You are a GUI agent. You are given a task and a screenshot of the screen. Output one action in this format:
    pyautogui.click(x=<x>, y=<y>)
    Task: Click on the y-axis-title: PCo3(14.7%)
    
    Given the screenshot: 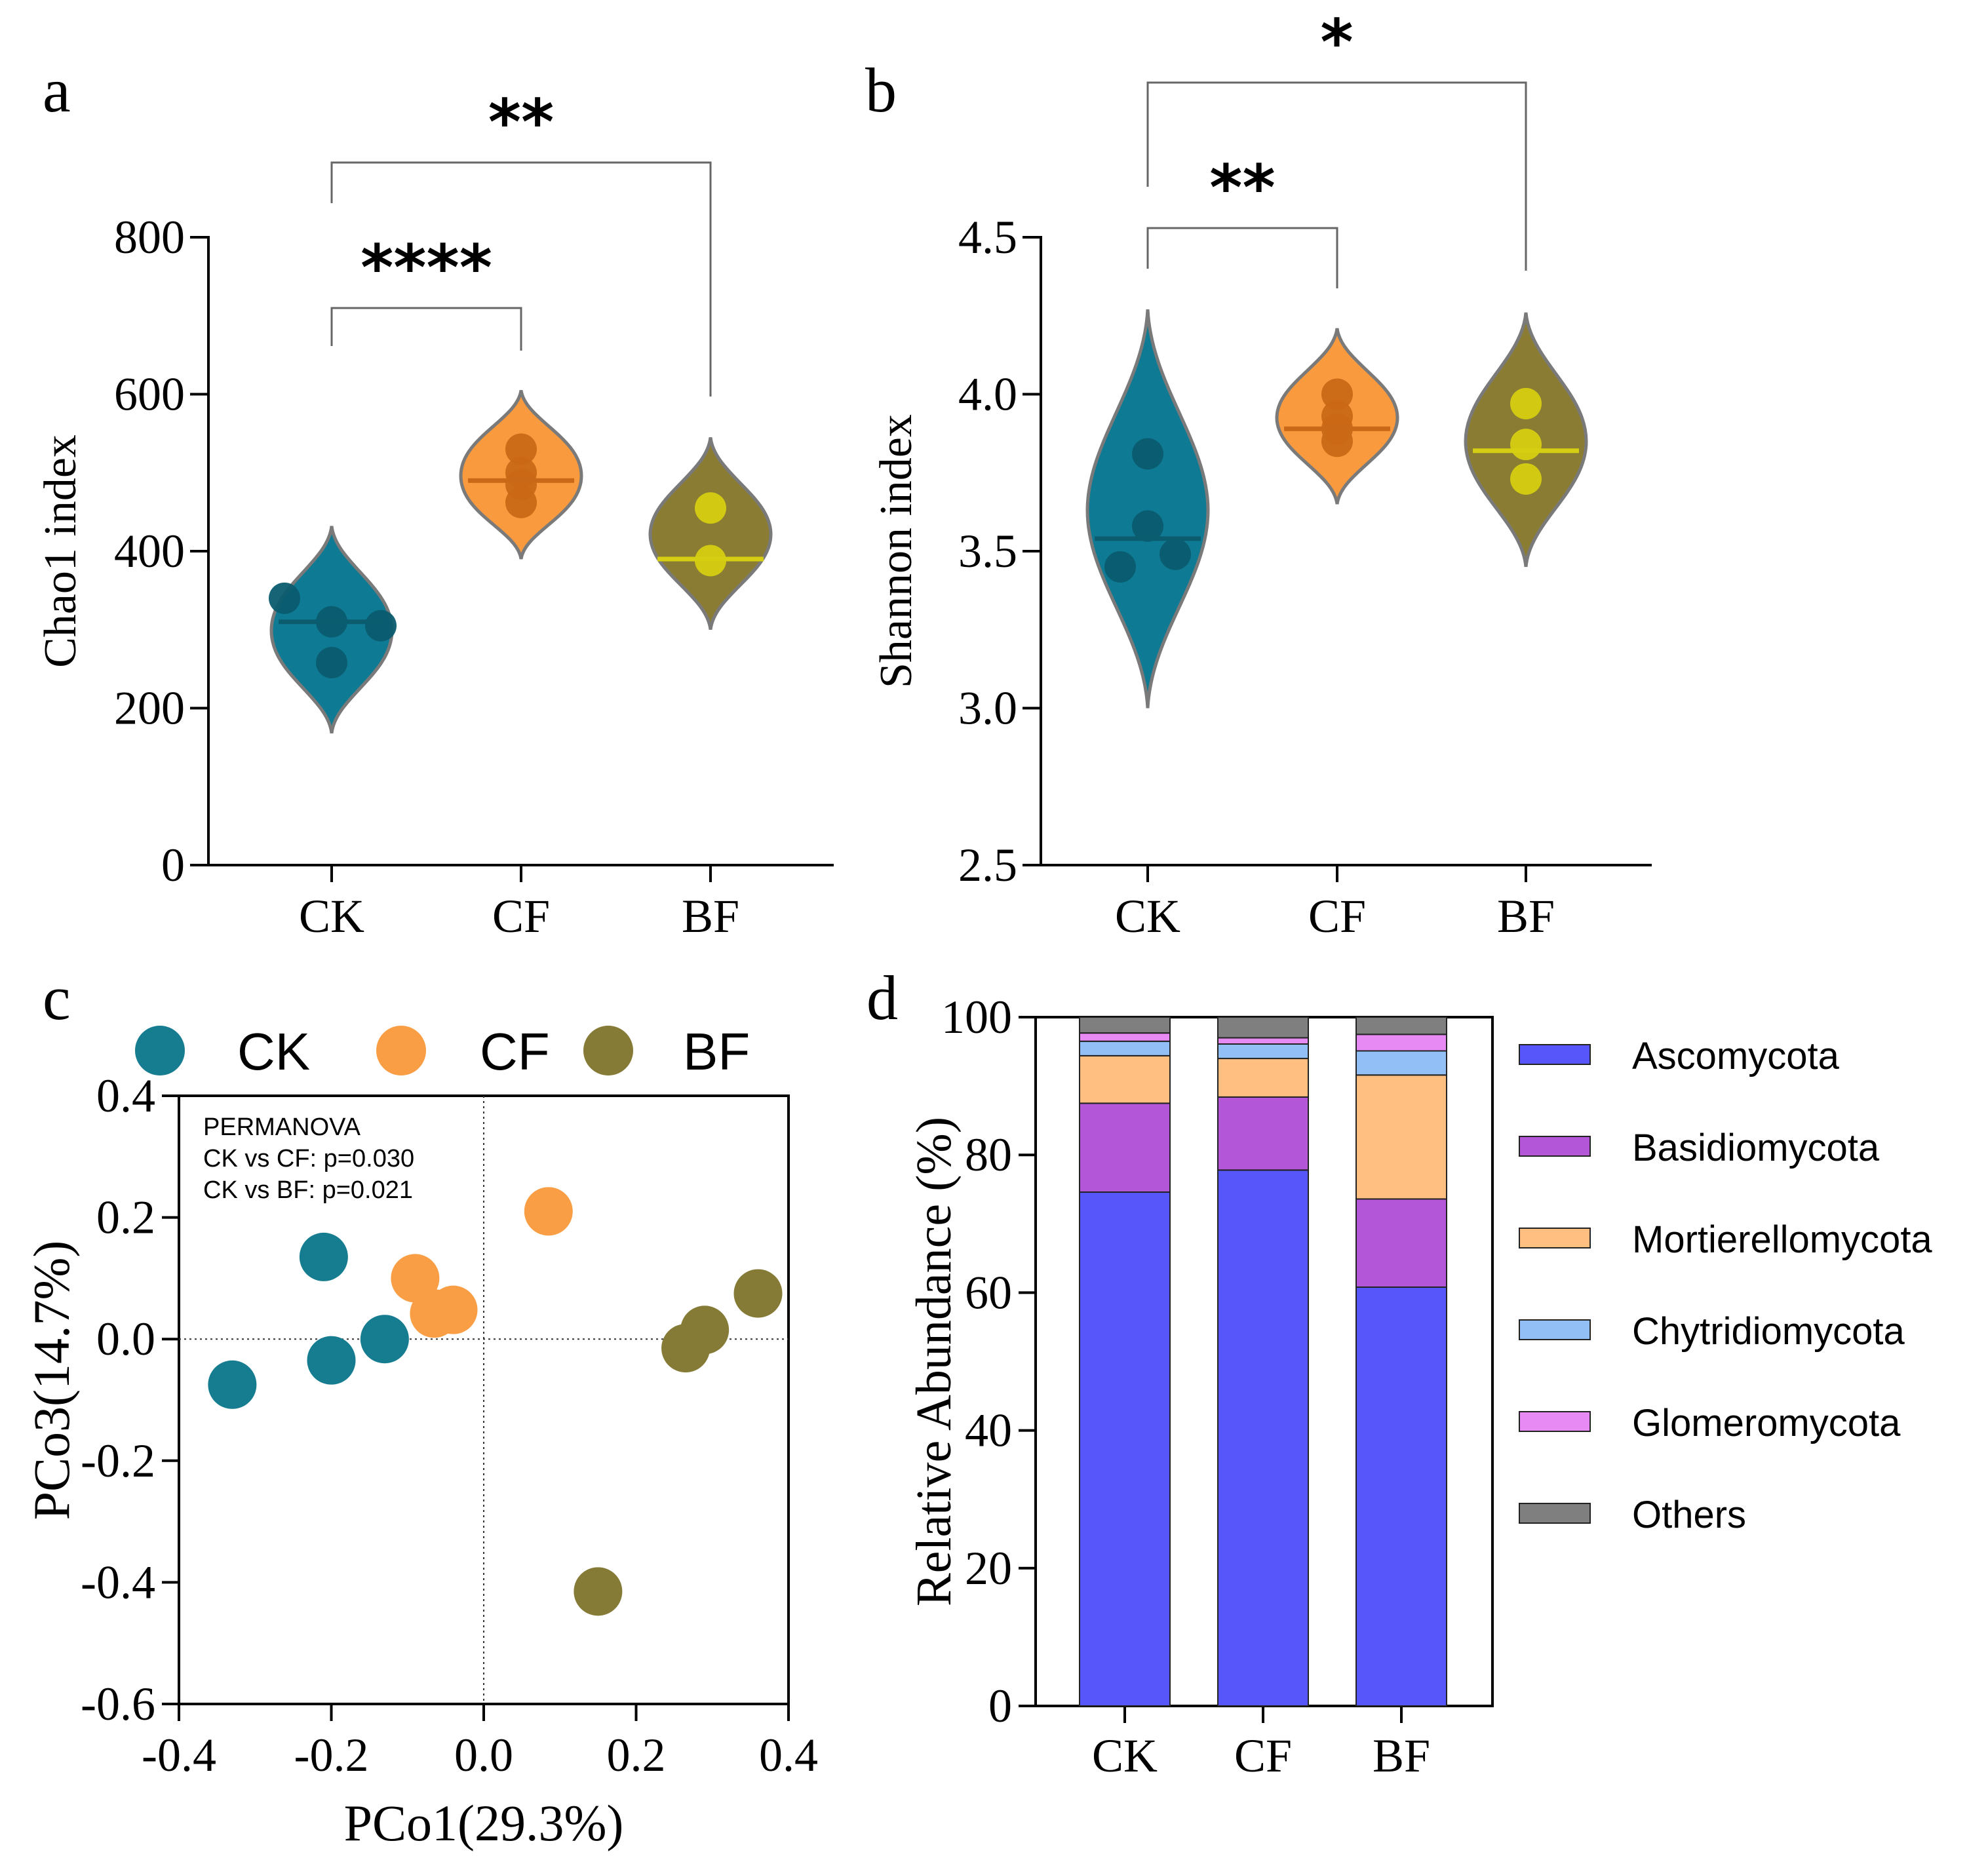 What is the action you would take?
    pyautogui.click(x=51, y=1380)
    